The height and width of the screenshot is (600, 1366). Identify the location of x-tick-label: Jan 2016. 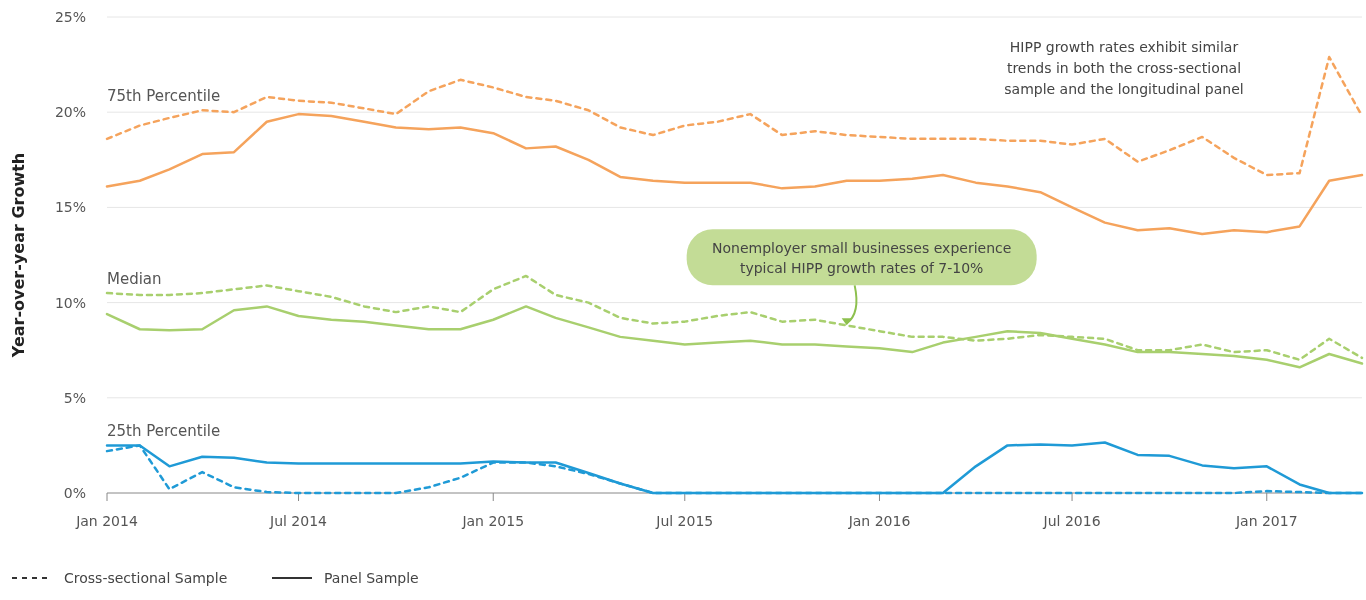
(879, 521).